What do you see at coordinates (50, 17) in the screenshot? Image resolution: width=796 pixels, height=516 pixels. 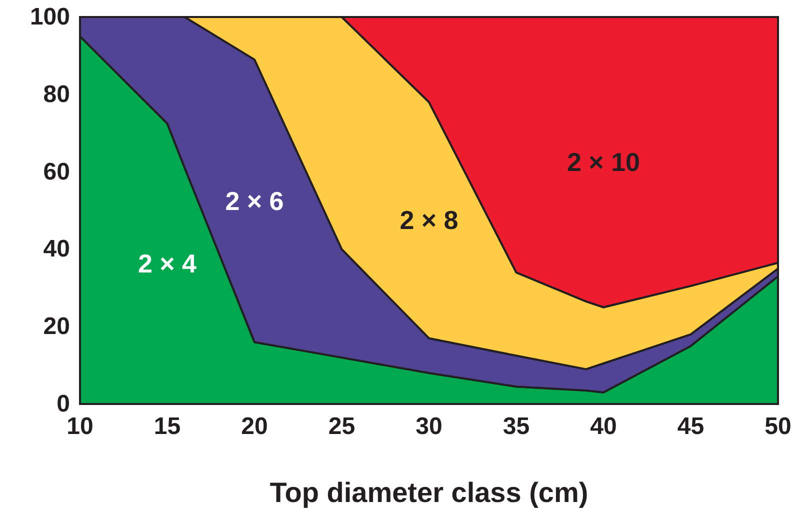 I see `y-tick-label: 100` at bounding box center [50, 17].